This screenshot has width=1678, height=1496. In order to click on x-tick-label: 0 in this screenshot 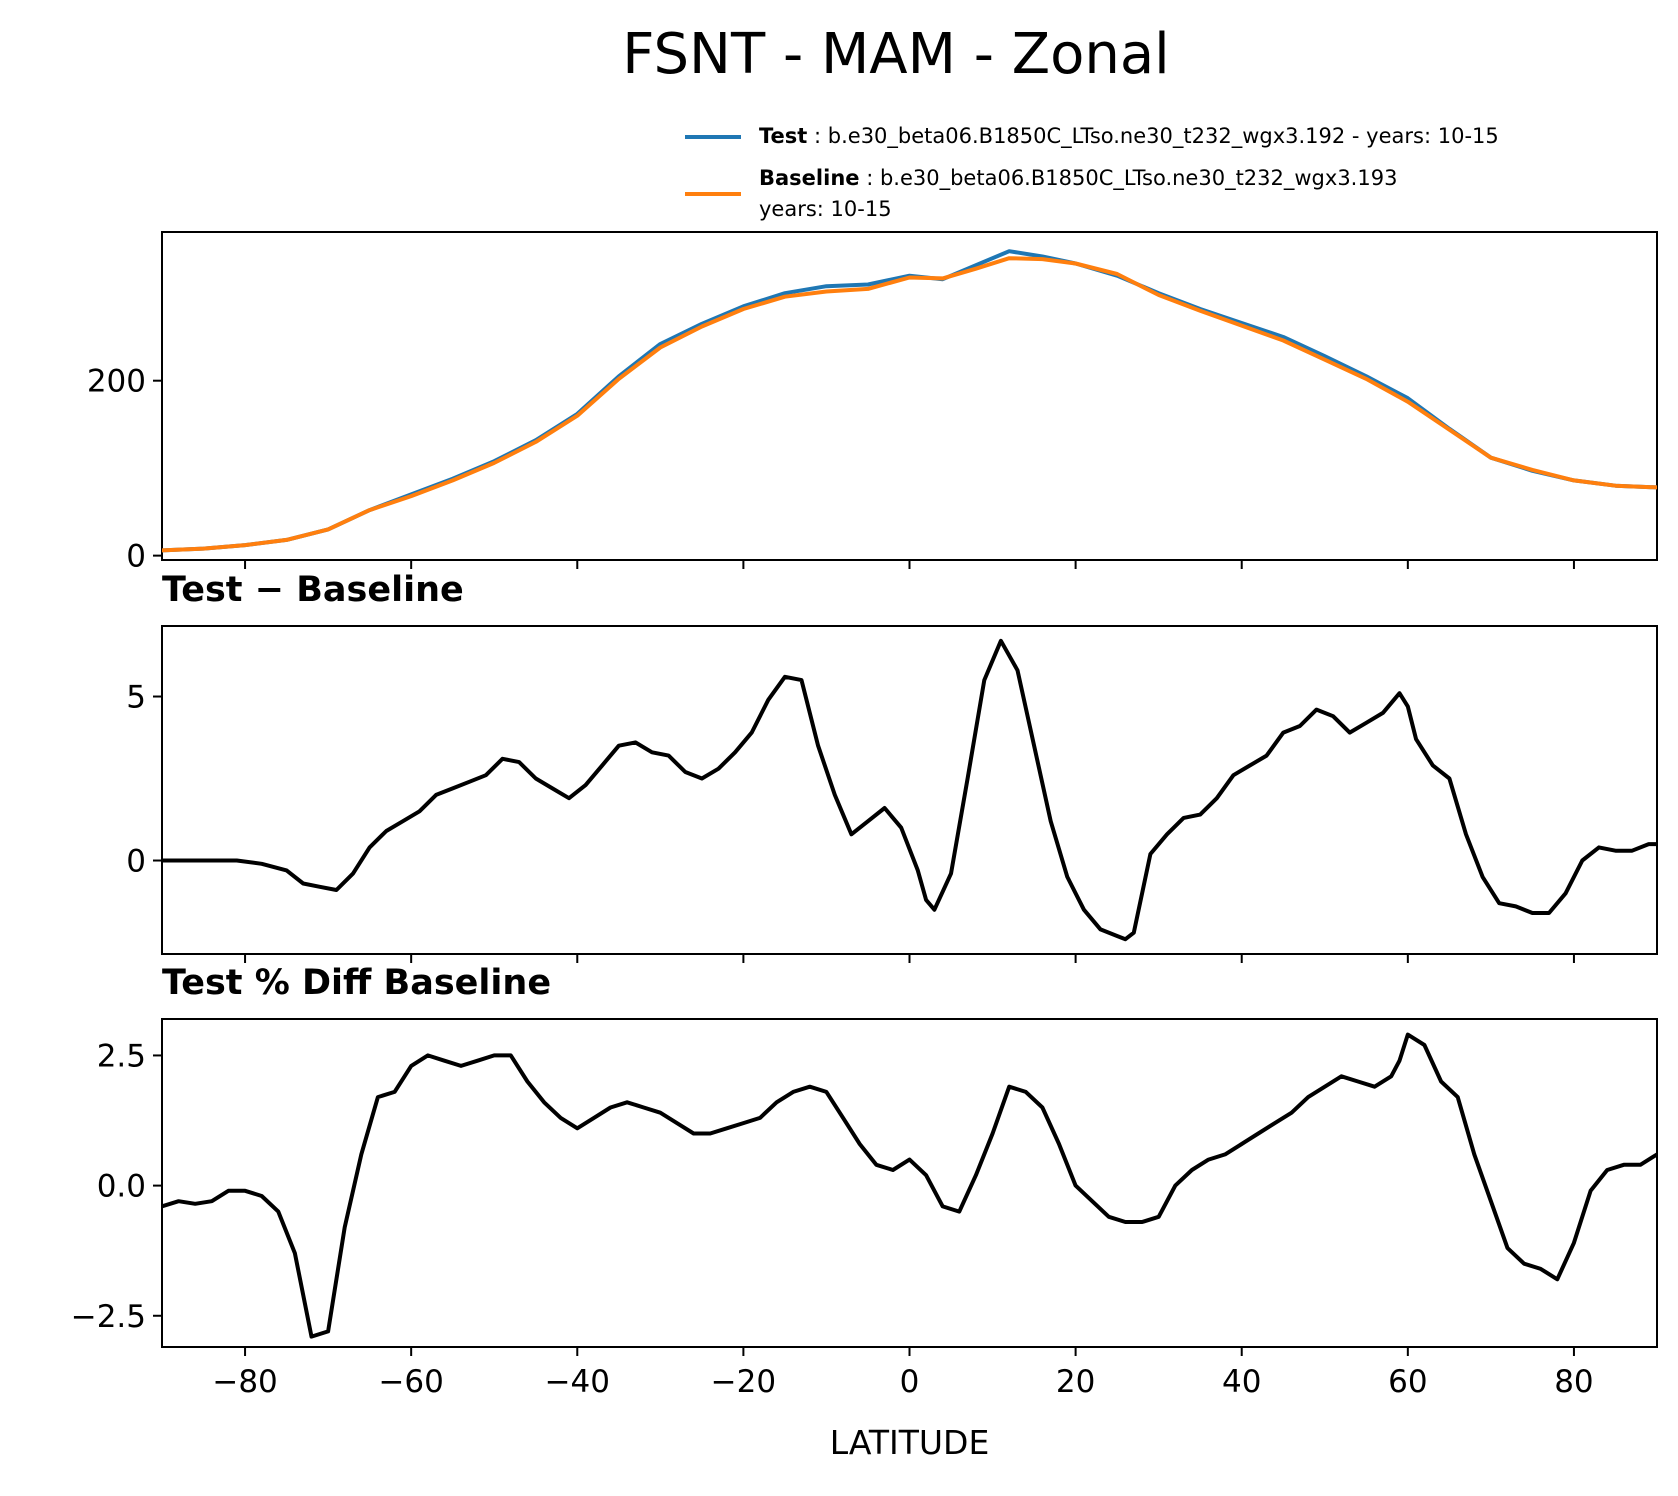, I will do `click(910, 1382)`.